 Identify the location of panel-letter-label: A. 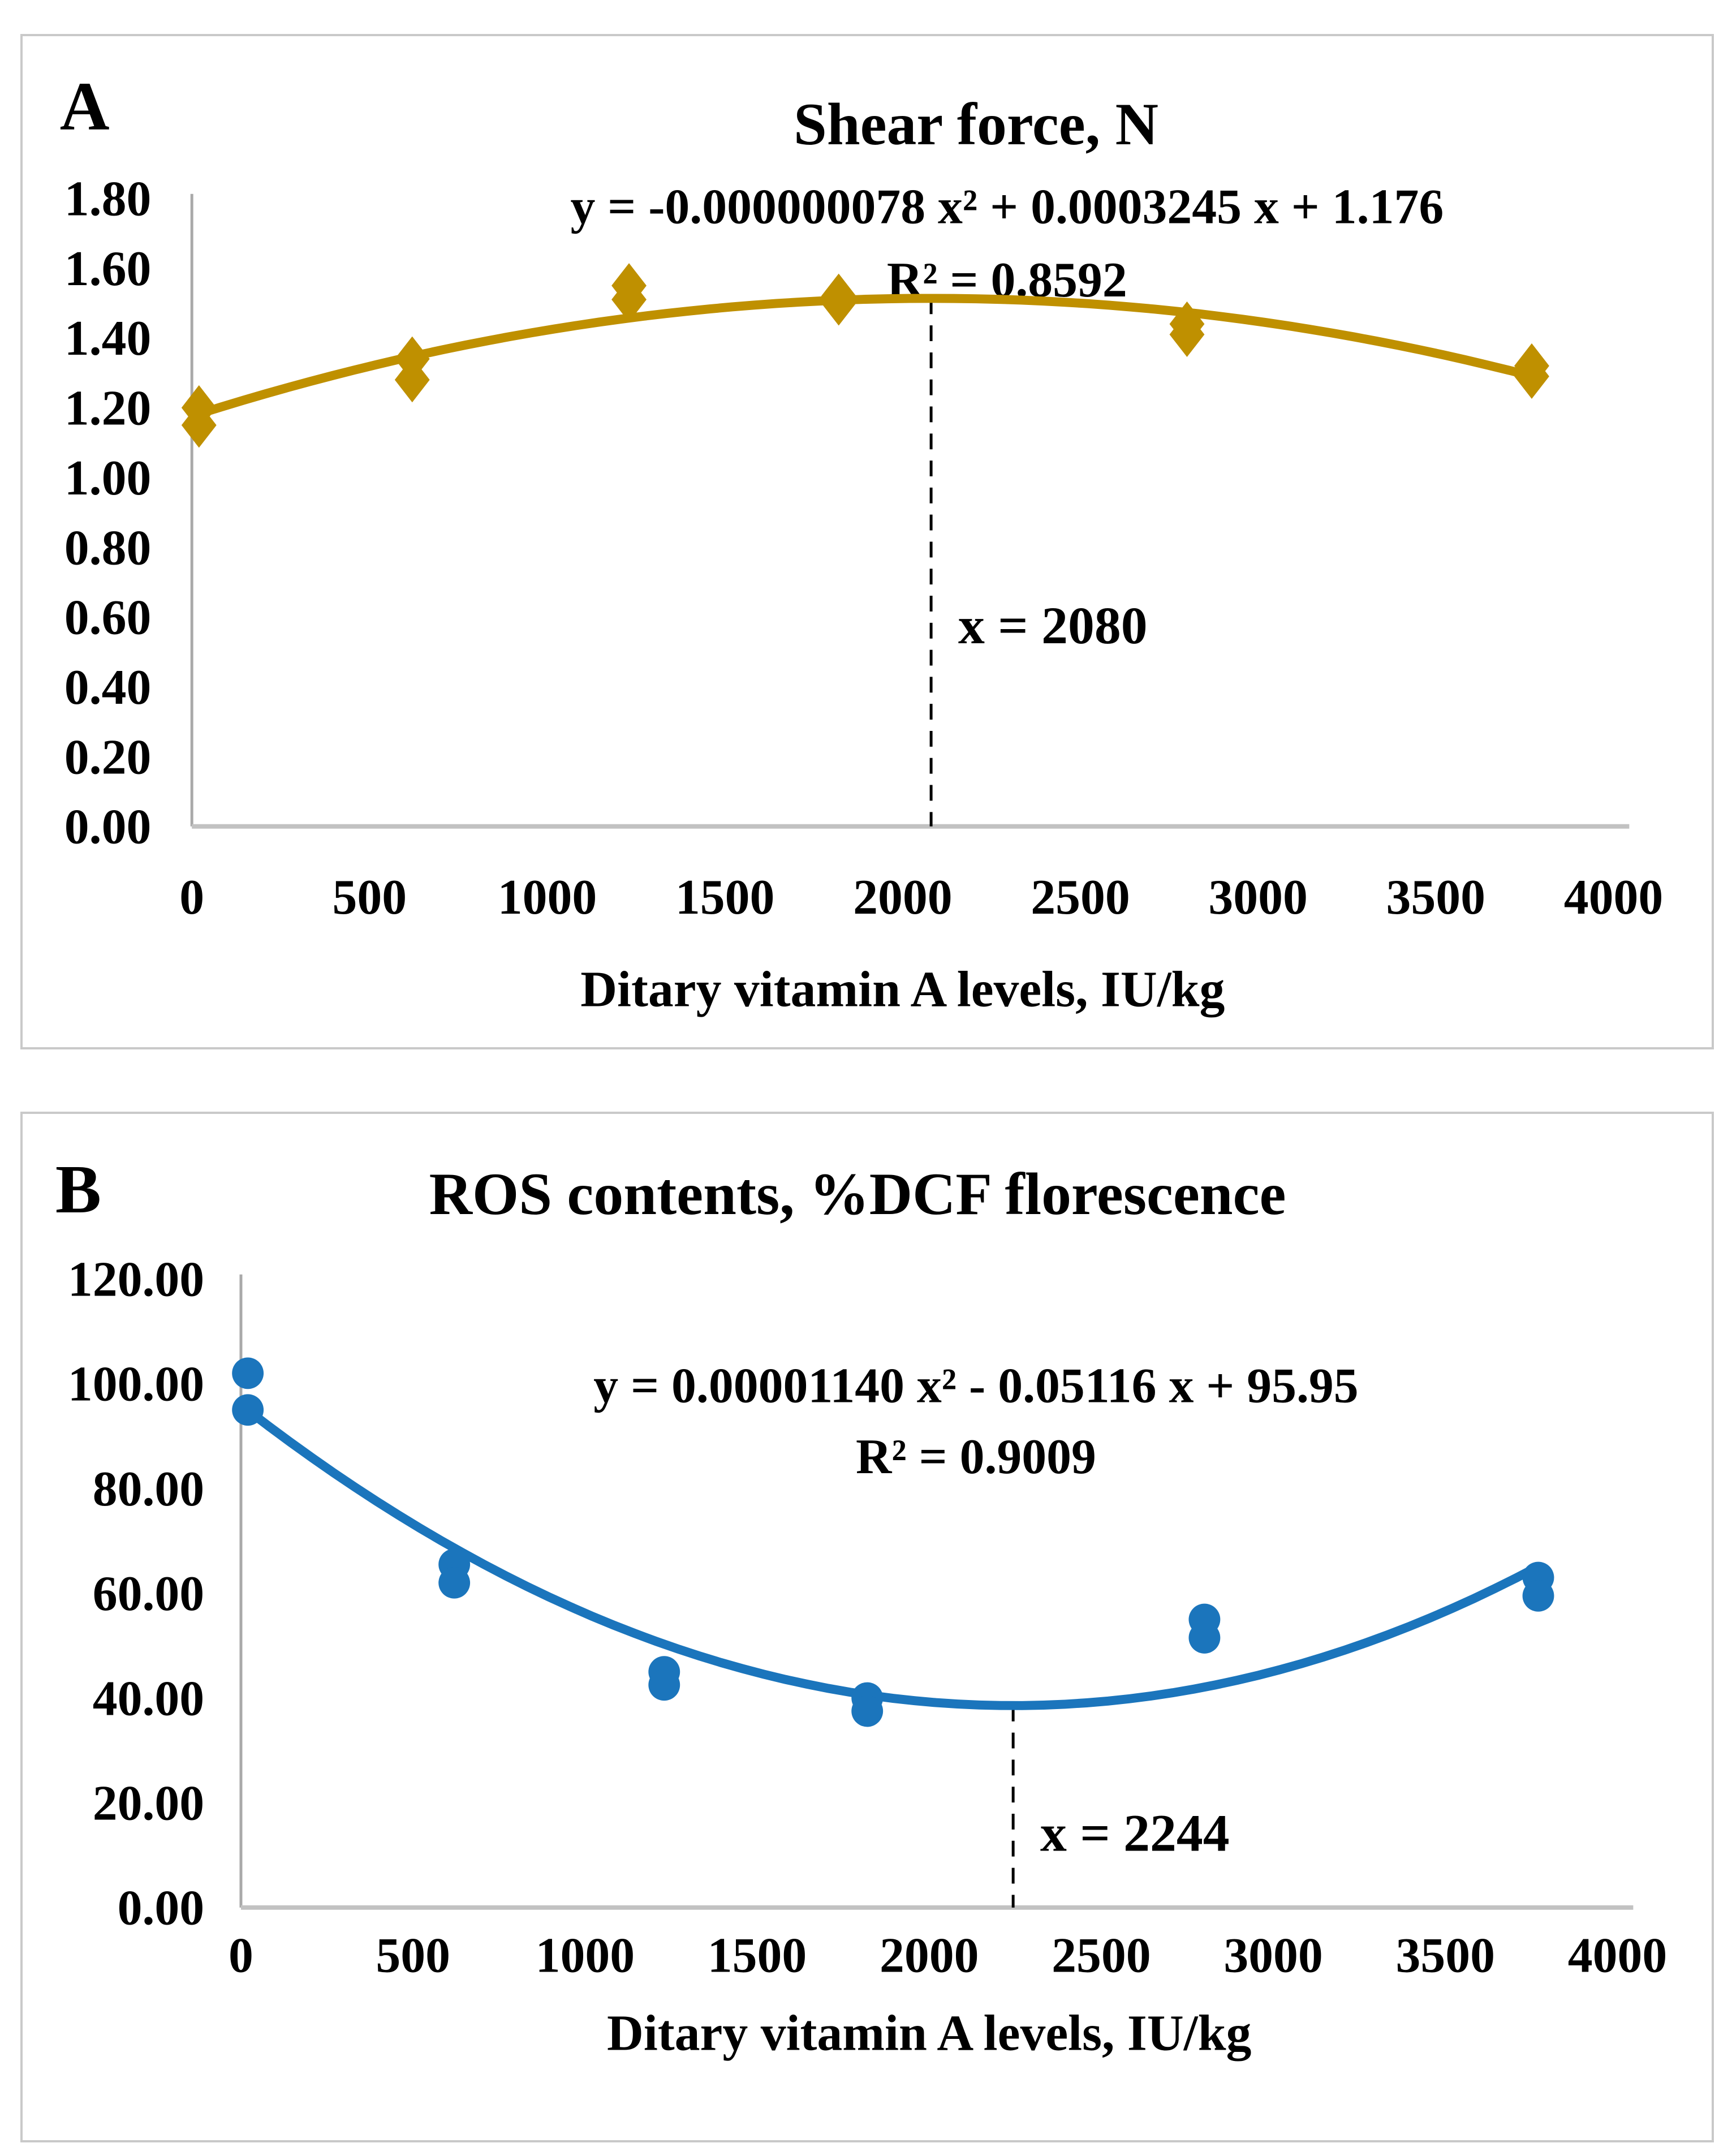
(85, 106).